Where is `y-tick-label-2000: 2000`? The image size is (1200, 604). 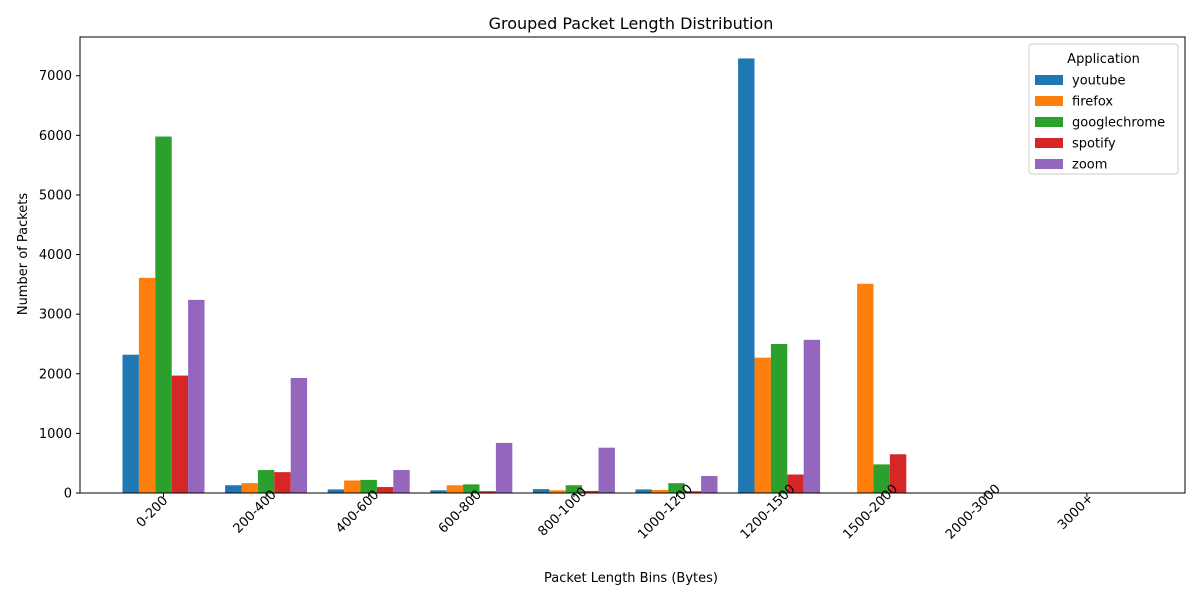
y-tick-label-2000: 2000 is located at coordinates (55, 374).